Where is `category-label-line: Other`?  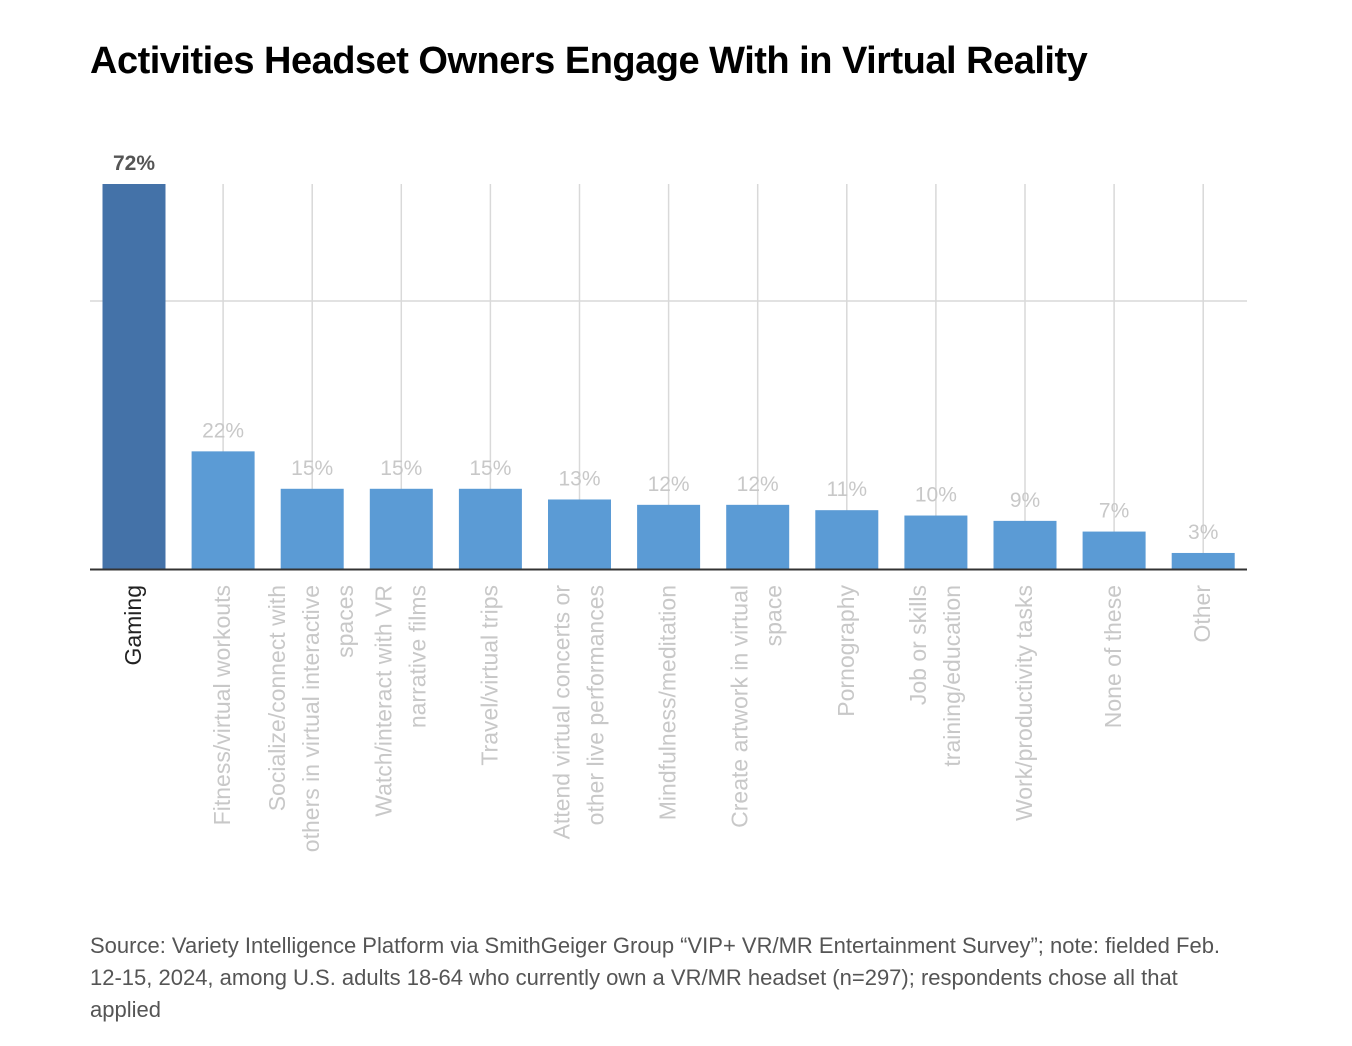
category-label-line: Other is located at coordinates (1202, 614).